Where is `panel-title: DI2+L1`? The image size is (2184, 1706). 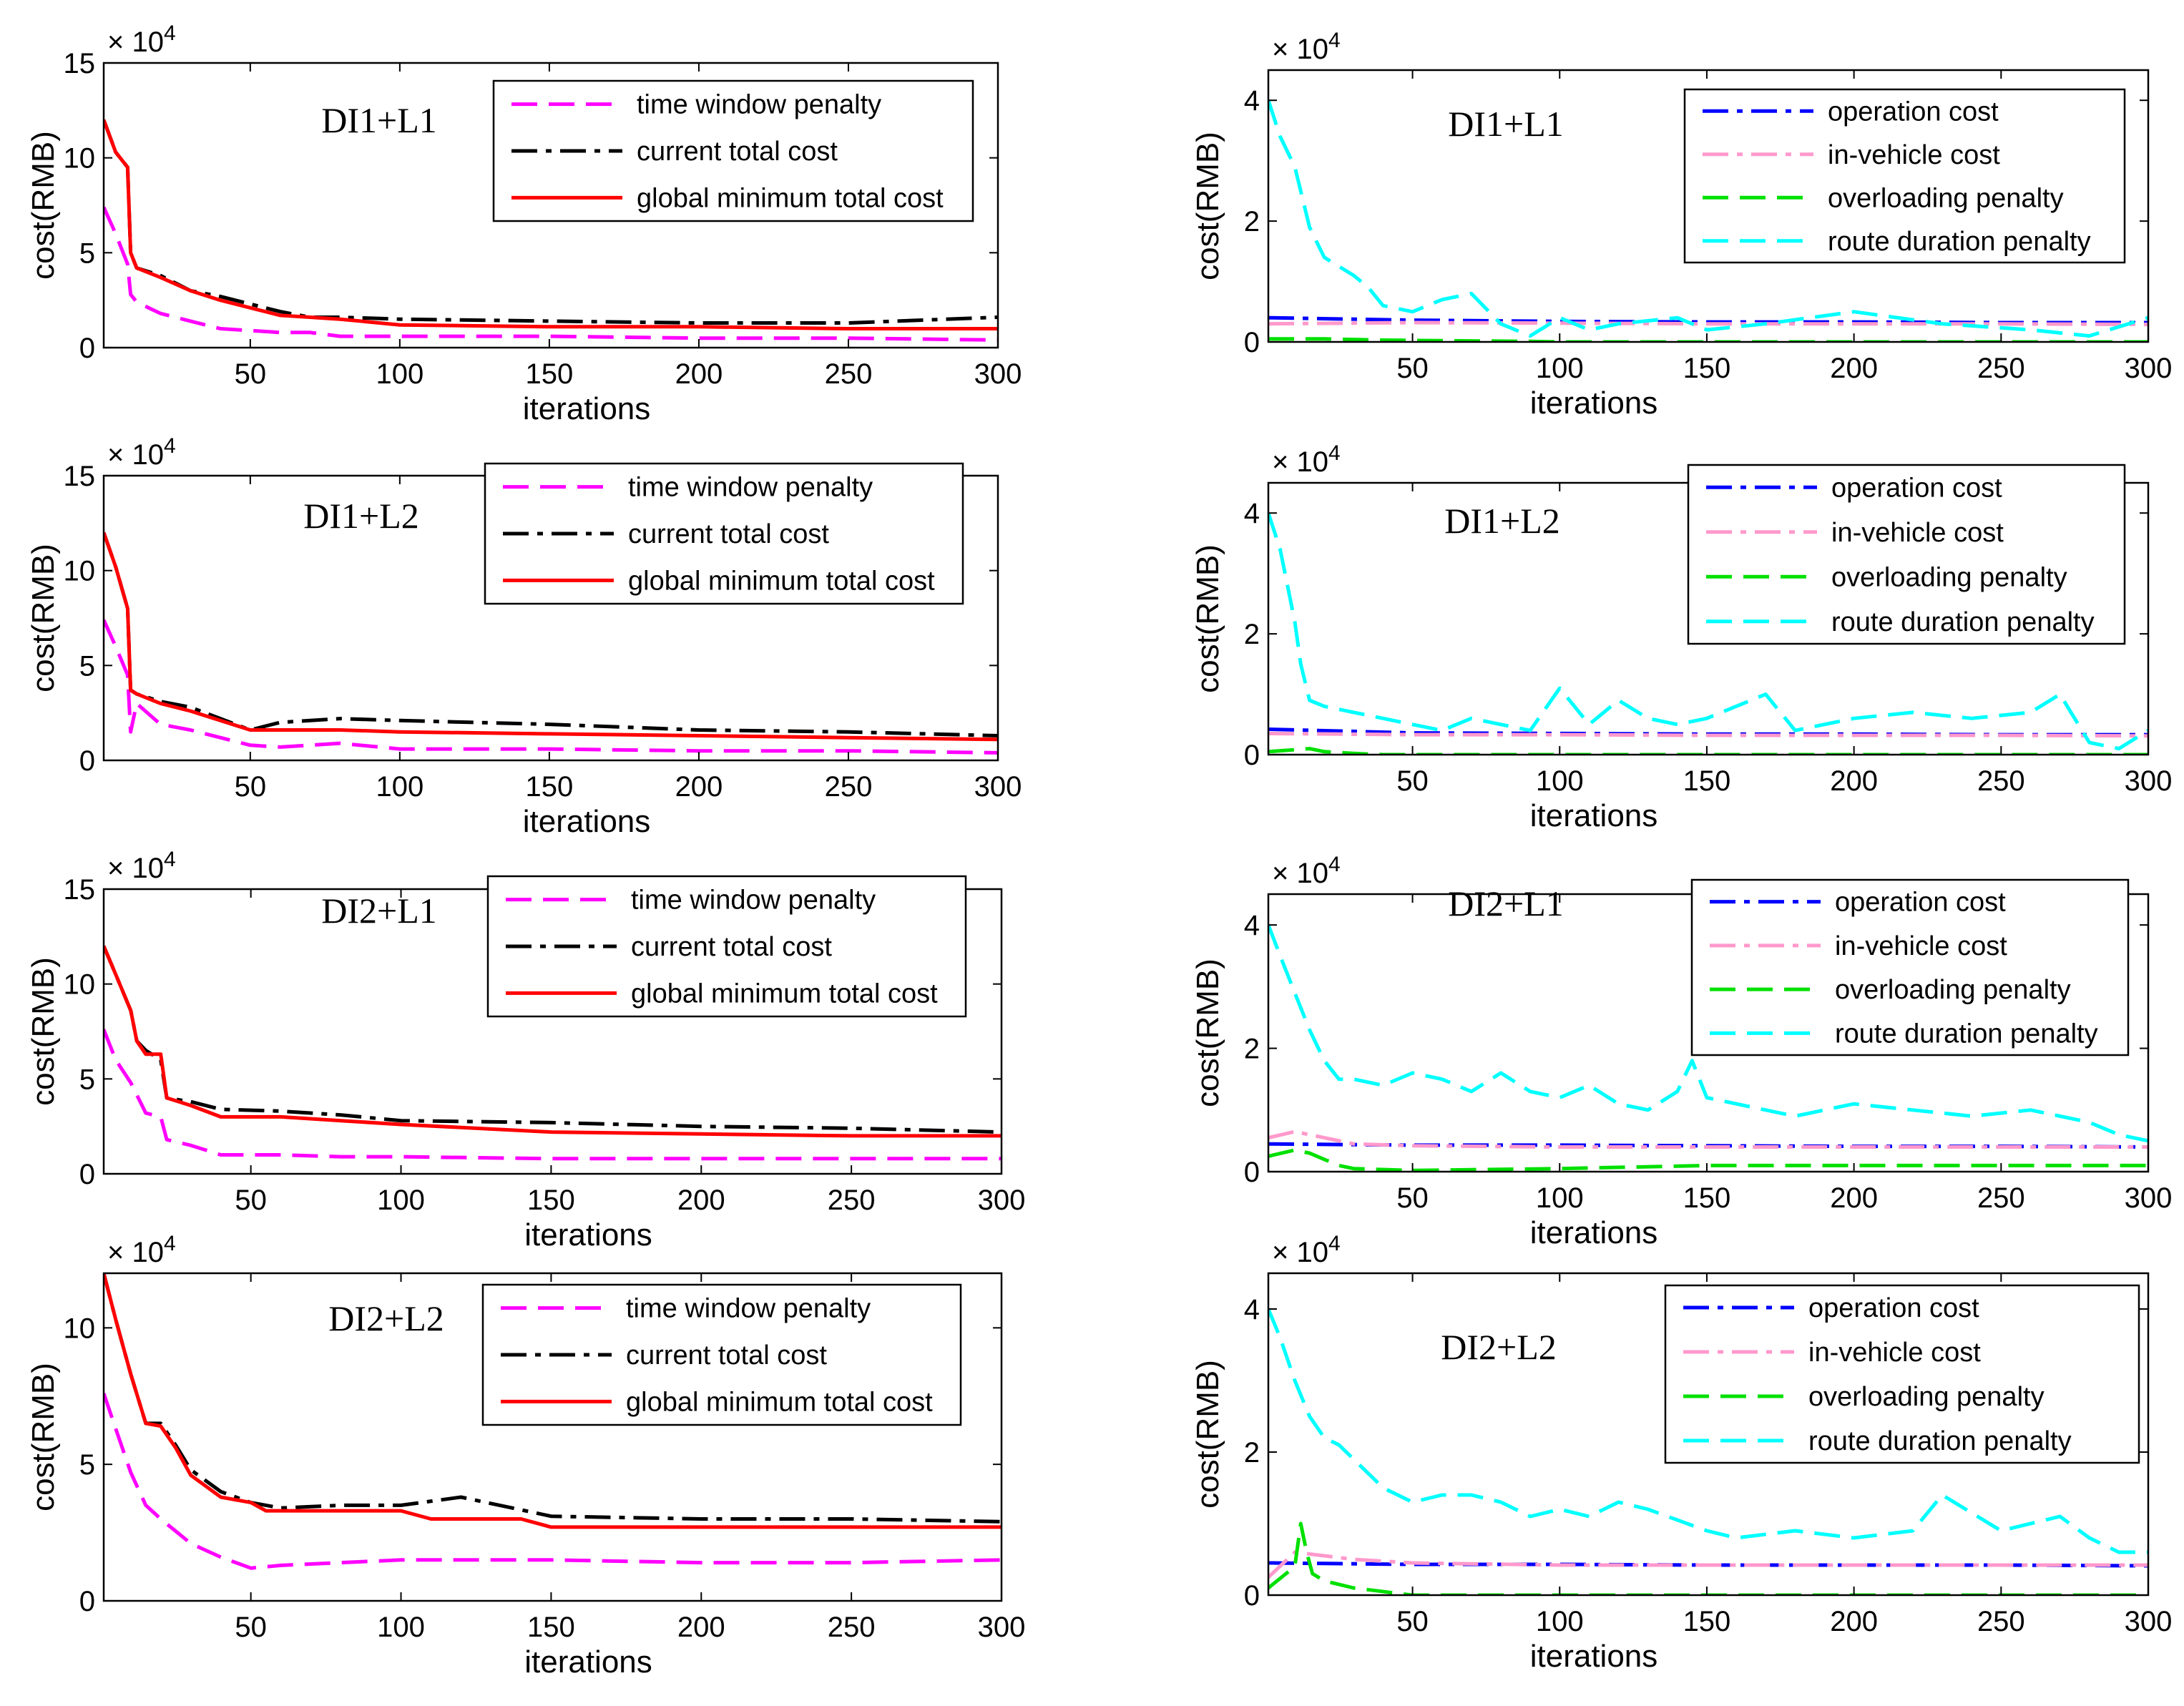 panel-title: DI2+L1 is located at coordinates (379, 911).